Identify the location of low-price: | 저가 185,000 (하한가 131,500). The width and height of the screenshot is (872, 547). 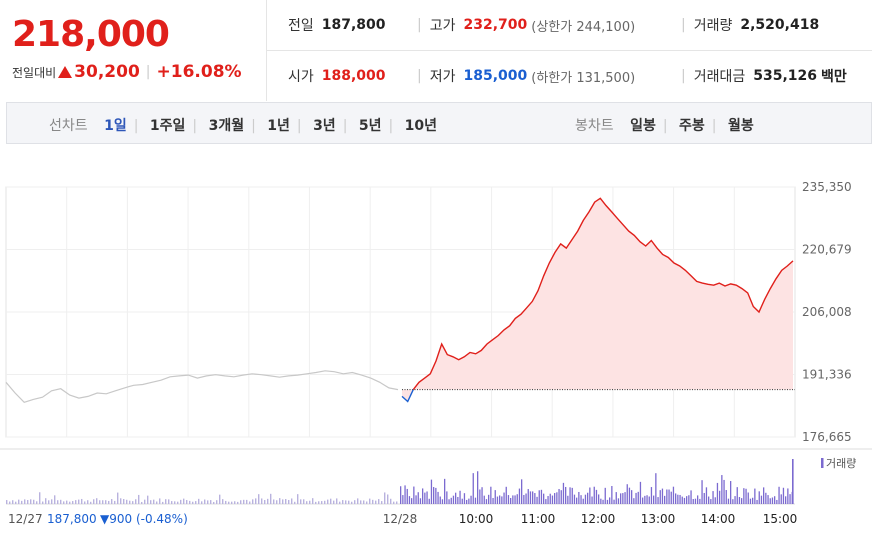
(526, 77).